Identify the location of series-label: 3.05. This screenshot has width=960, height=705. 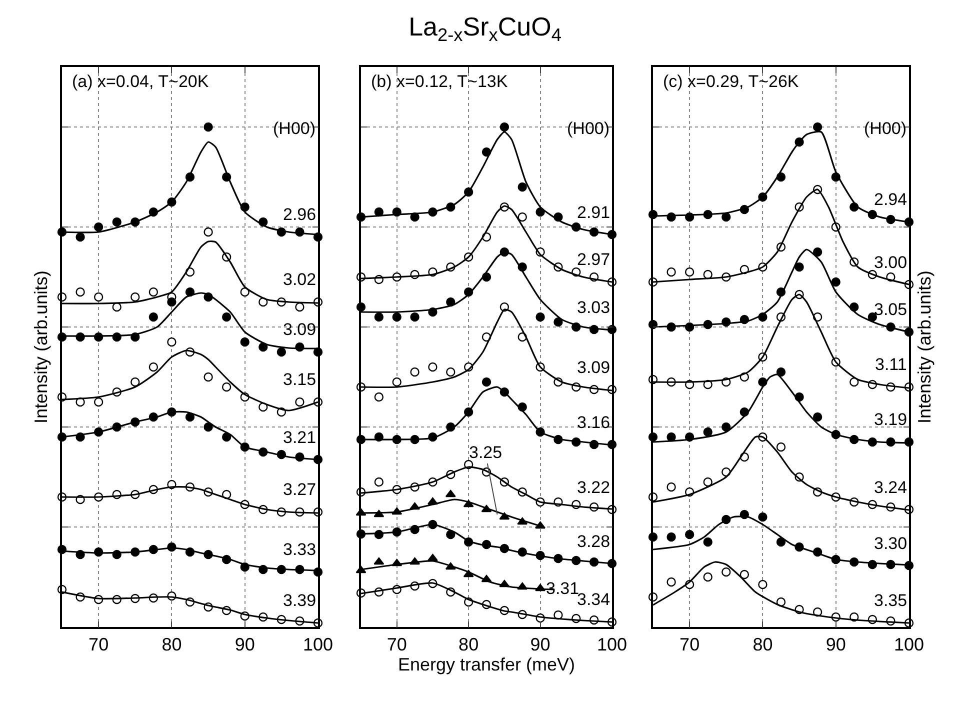
(891, 309).